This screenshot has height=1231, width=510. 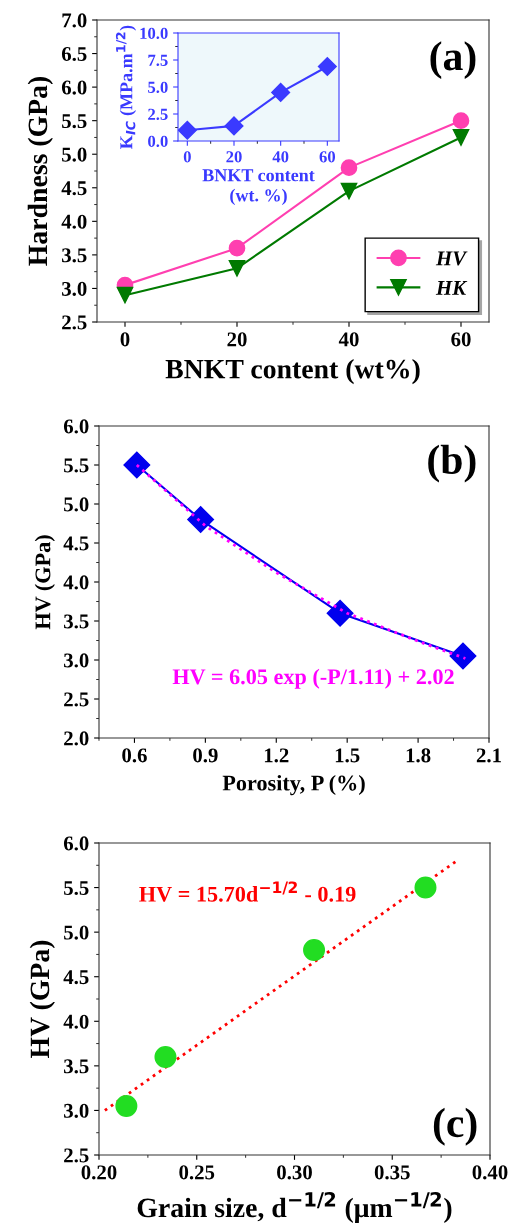 I want to click on x-tick-label: 0.40, so click(x=490, y=1172).